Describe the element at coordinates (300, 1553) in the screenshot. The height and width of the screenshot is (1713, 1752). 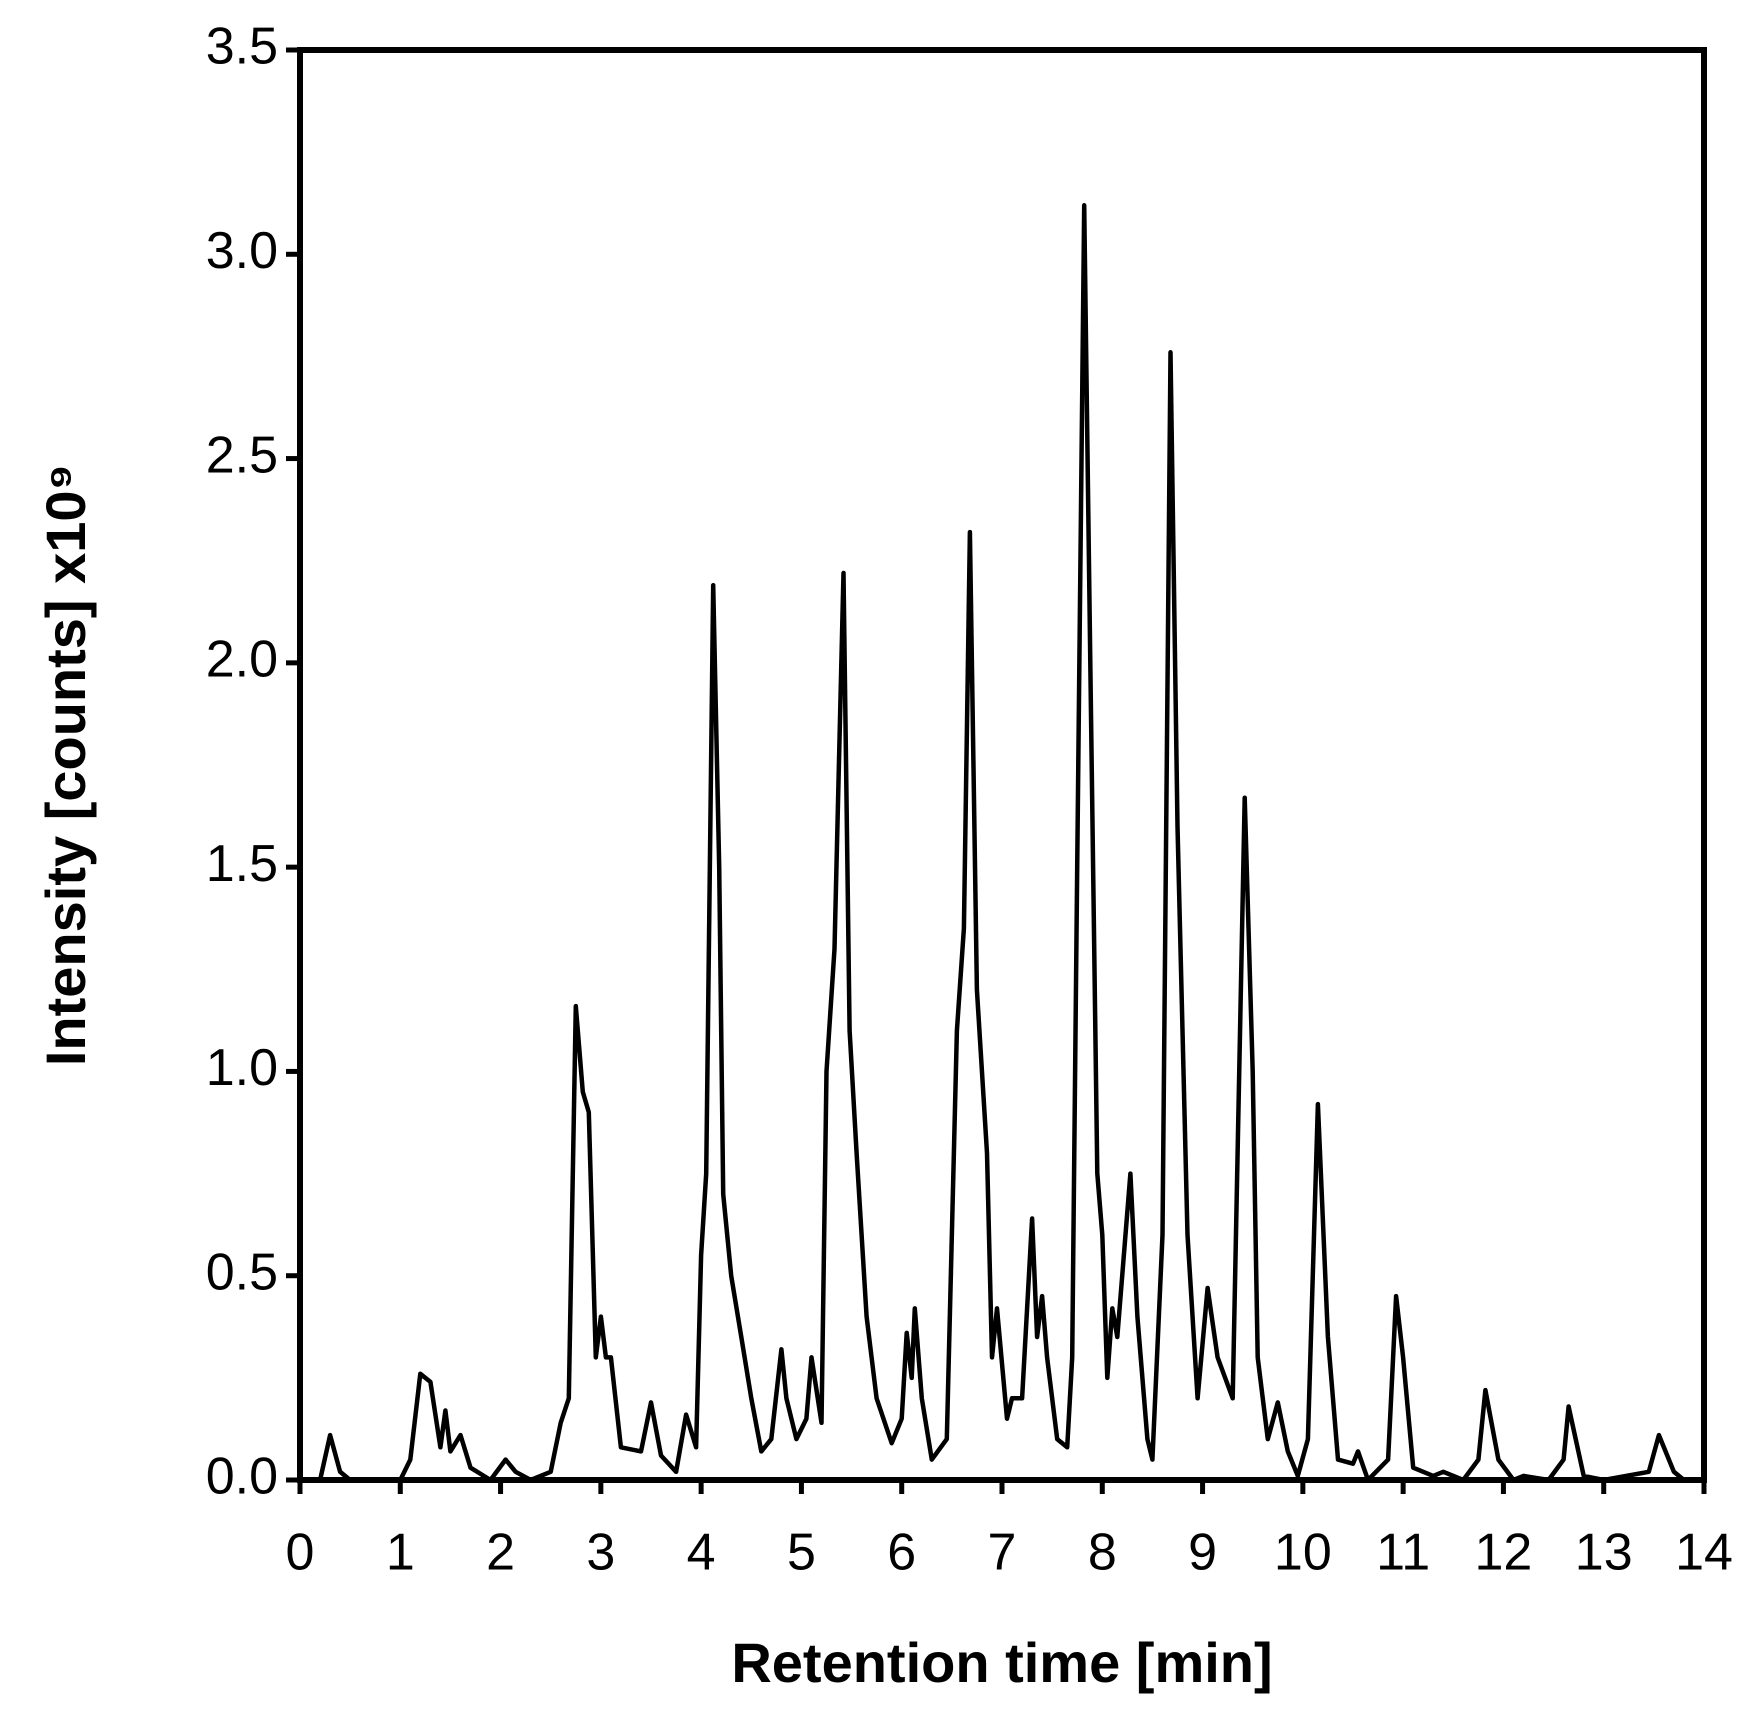
I see `x-tick-label: 0` at that location.